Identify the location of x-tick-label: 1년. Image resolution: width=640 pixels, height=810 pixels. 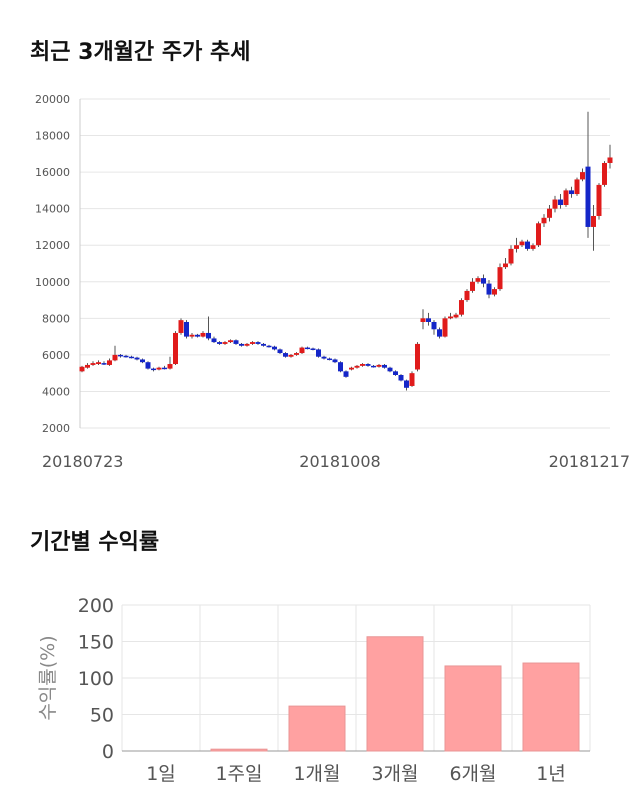
(551, 774).